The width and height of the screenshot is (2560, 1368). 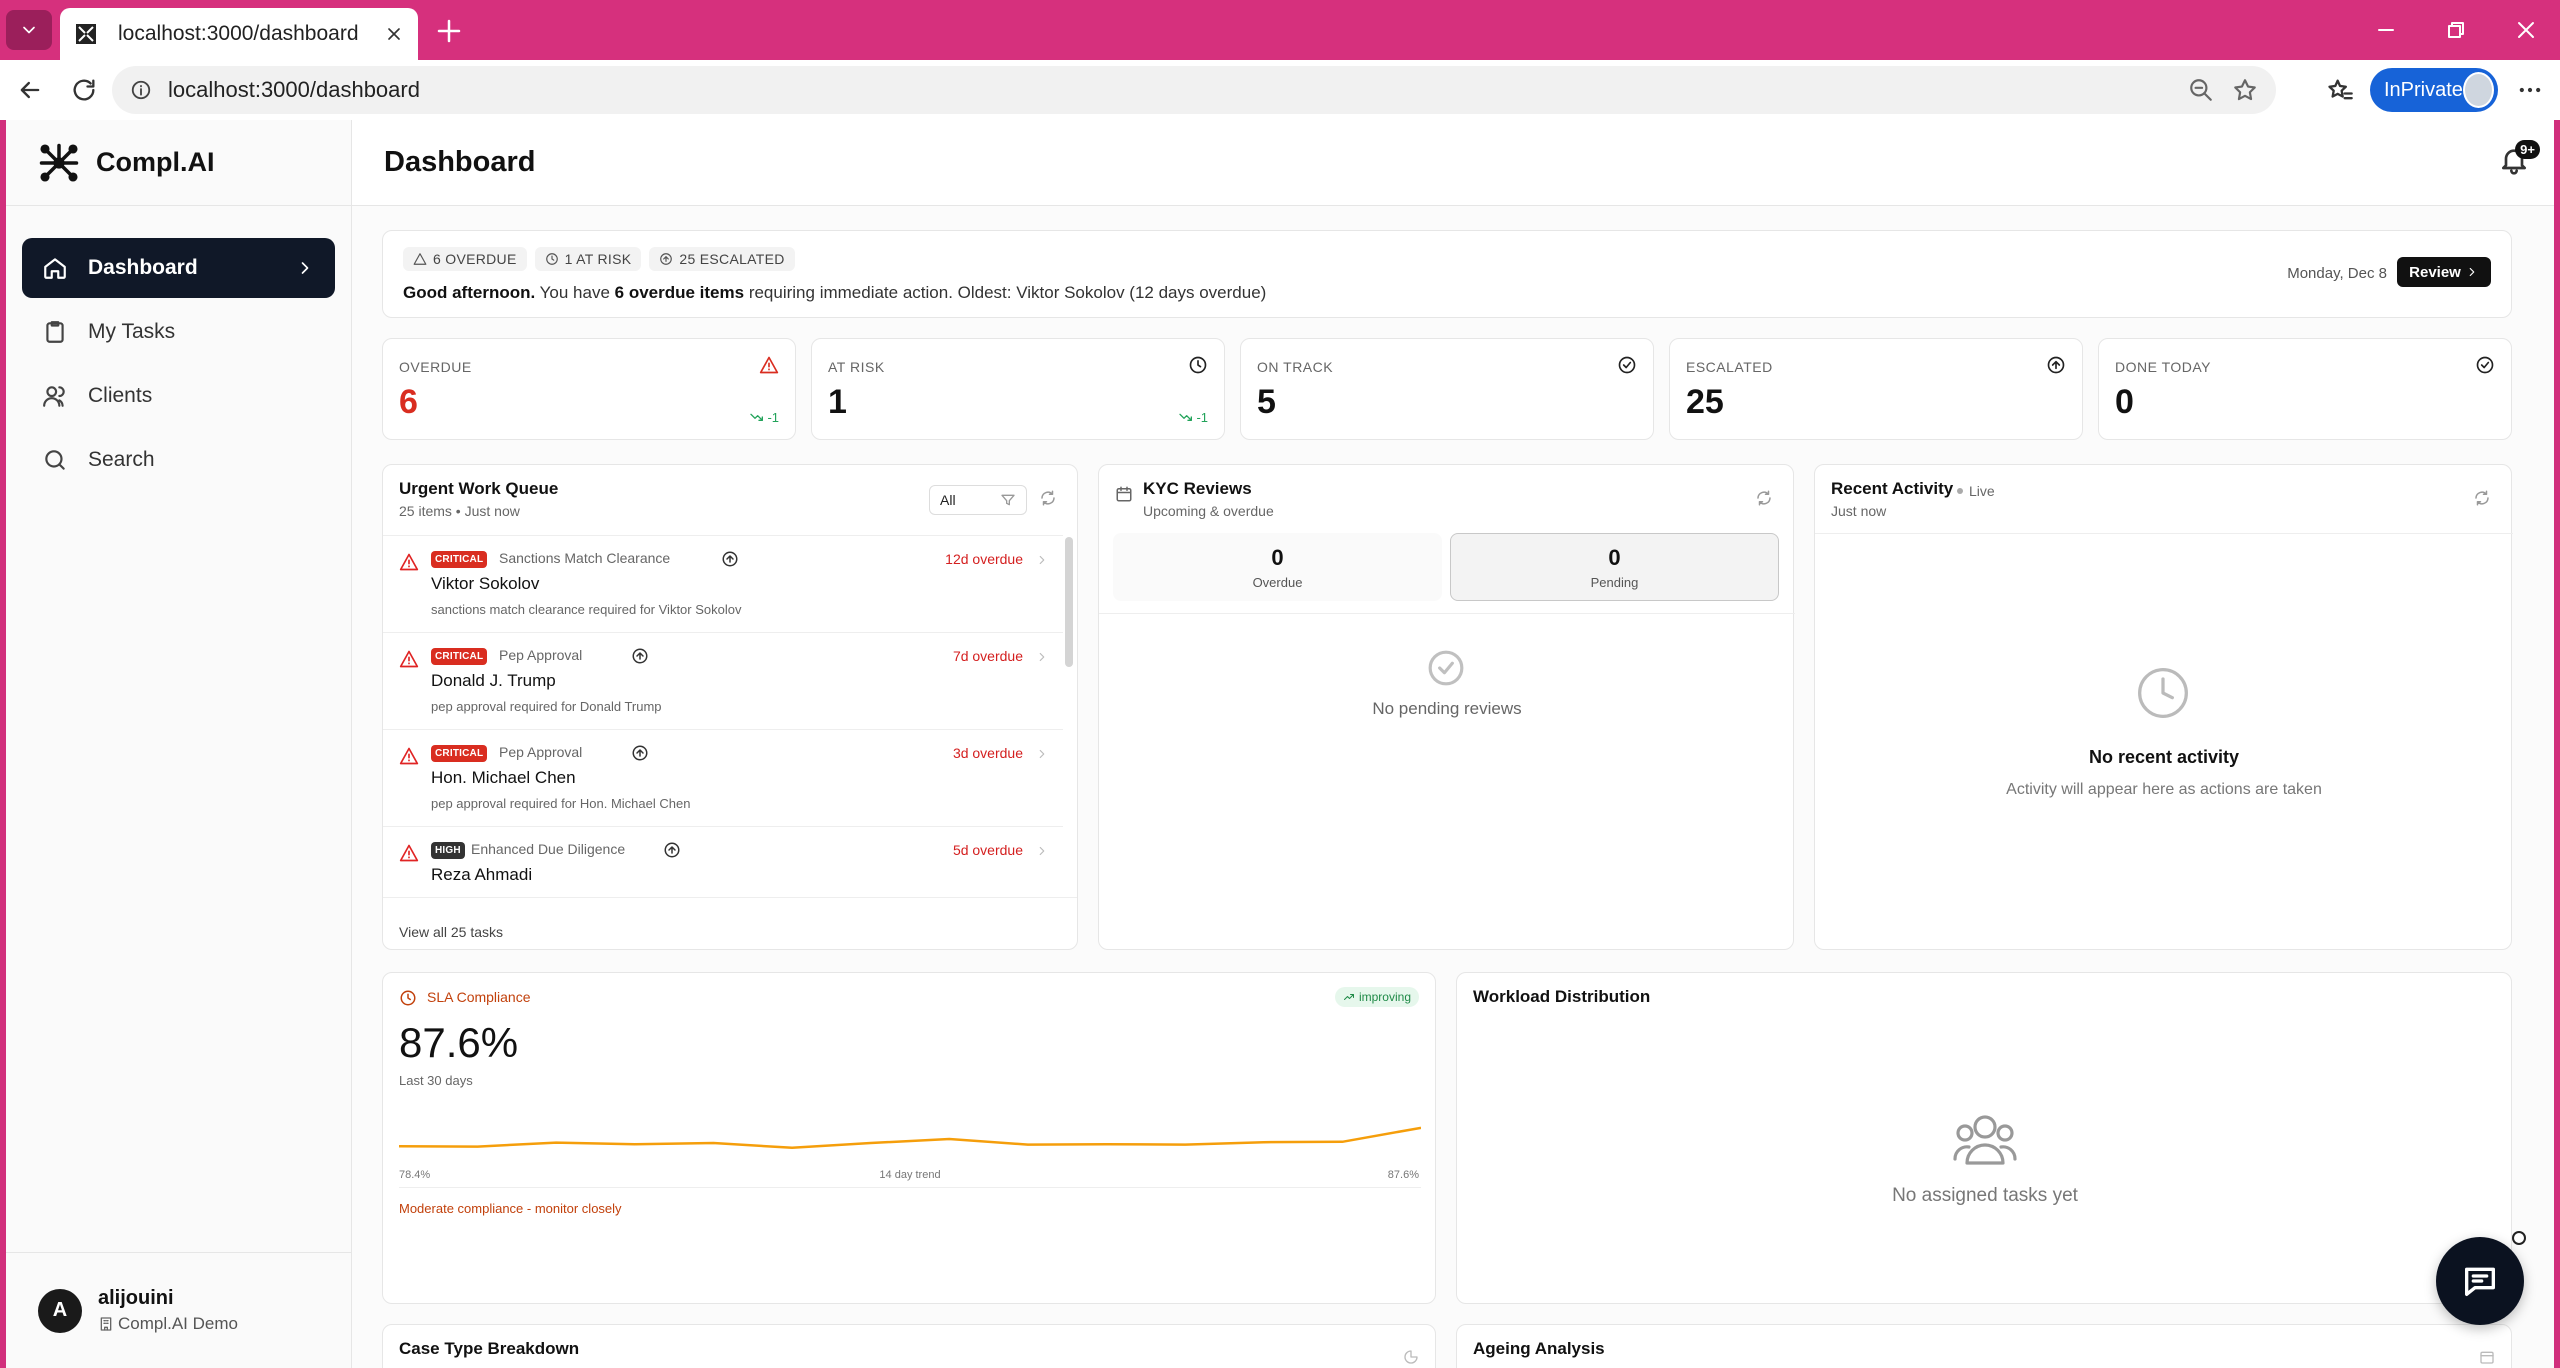 I want to click on browser-toolbar: localhost:3000/dashboard InPrivate, so click(x=1280, y=90).